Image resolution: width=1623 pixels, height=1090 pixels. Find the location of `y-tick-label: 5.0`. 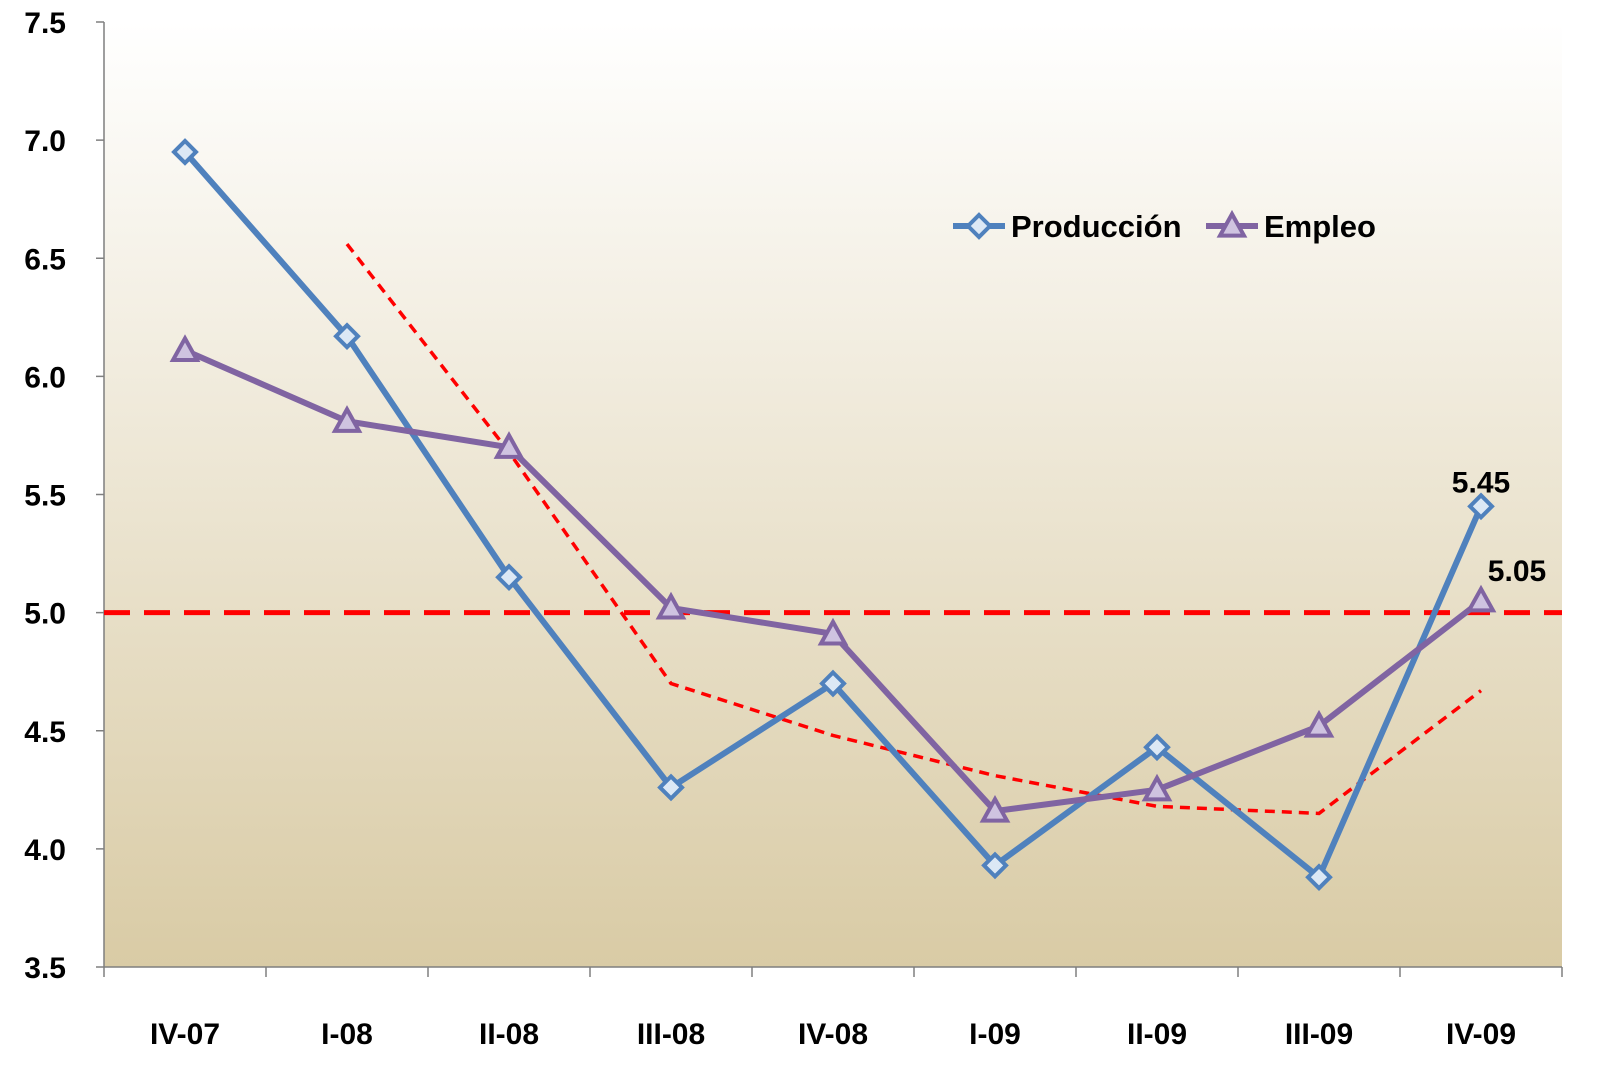

y-tick-label: 5.0 is located at coordinates (45, 614).